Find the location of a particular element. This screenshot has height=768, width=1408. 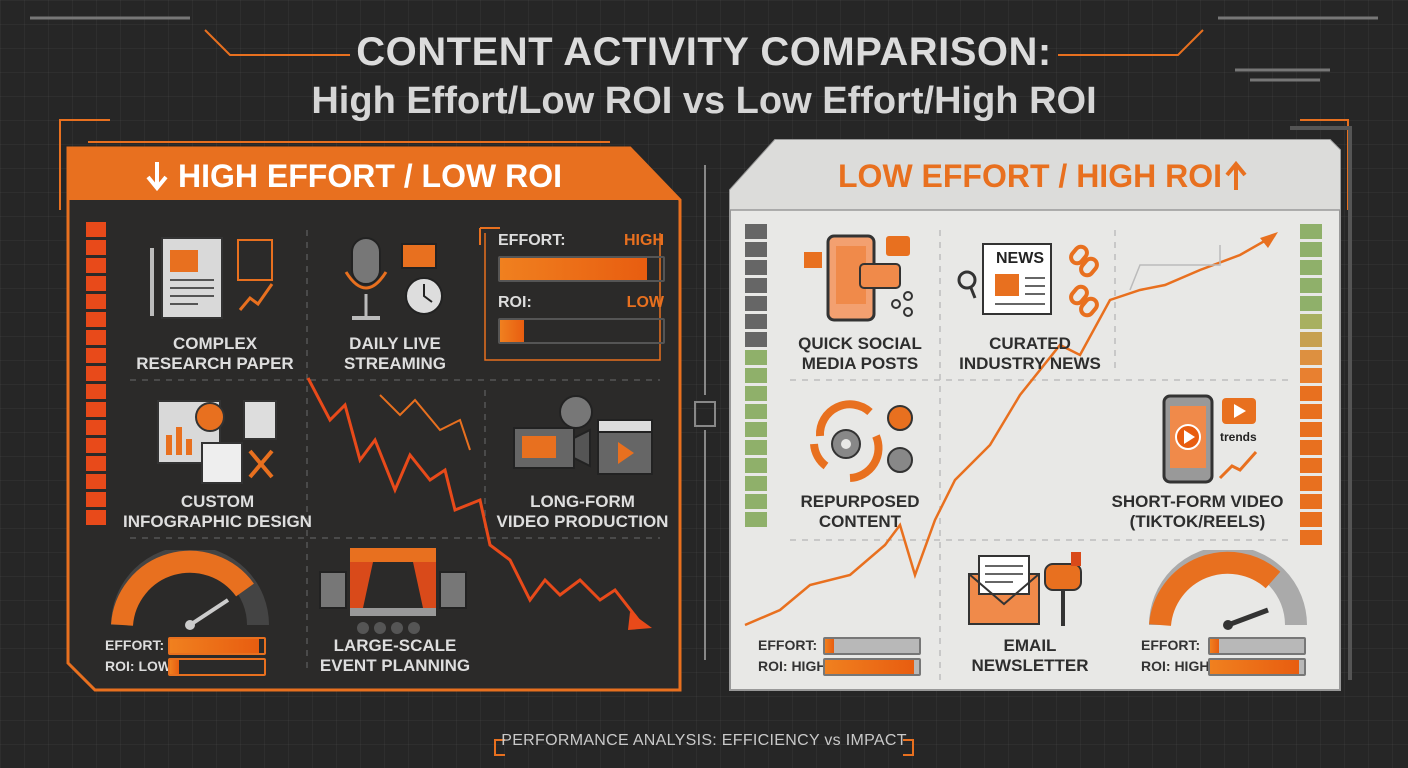

right-bars-right-effort-bar is located at coordinates (1257, 646).